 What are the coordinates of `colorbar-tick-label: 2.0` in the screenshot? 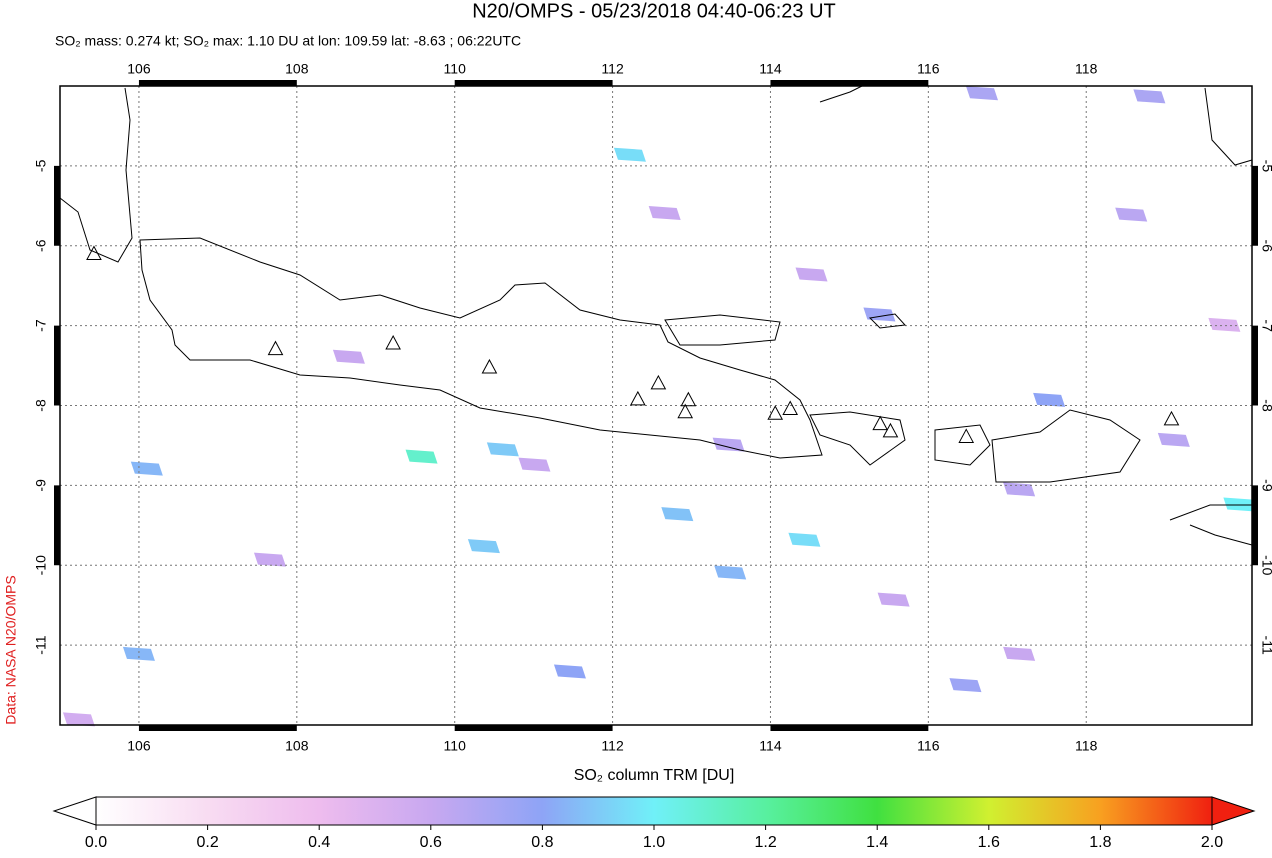 It's located at (1212, 842).